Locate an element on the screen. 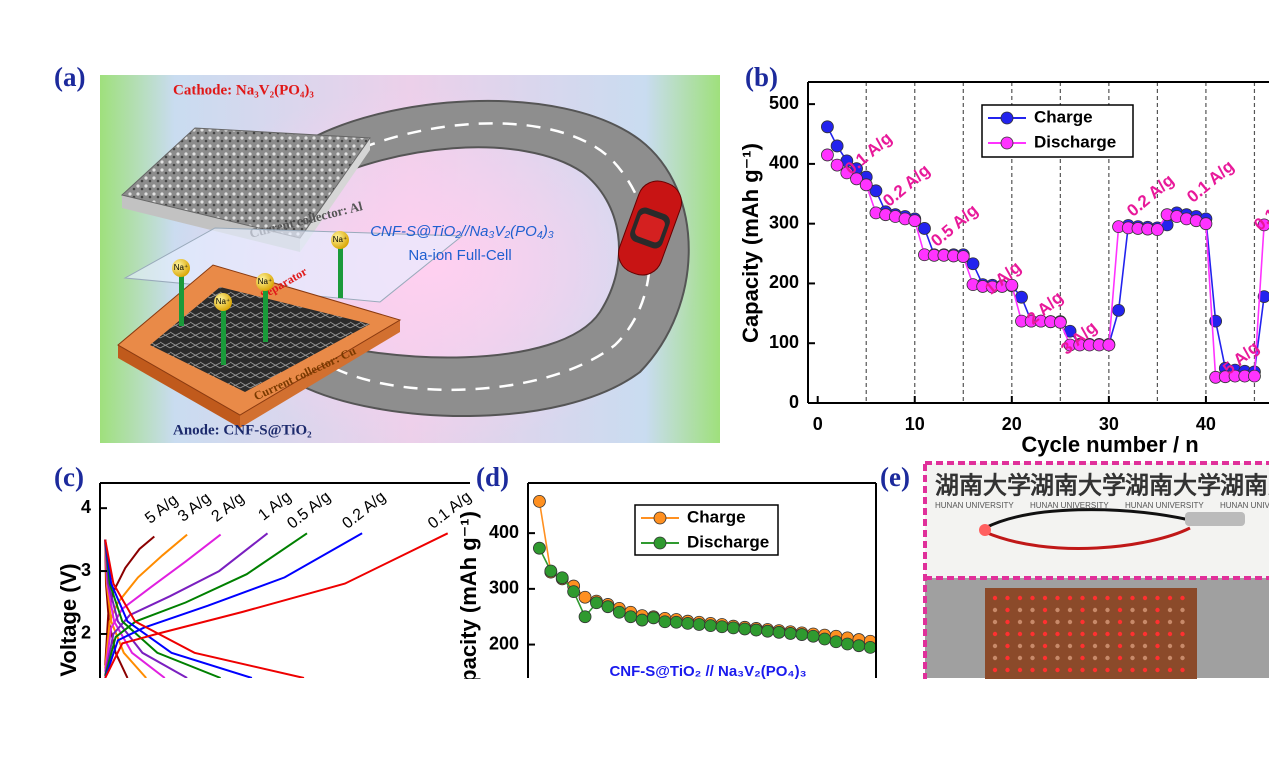 Image resolution: width=1269 pixels, height=760 pixels. y-tick-label: 0 is located at coordinates (794, 402).